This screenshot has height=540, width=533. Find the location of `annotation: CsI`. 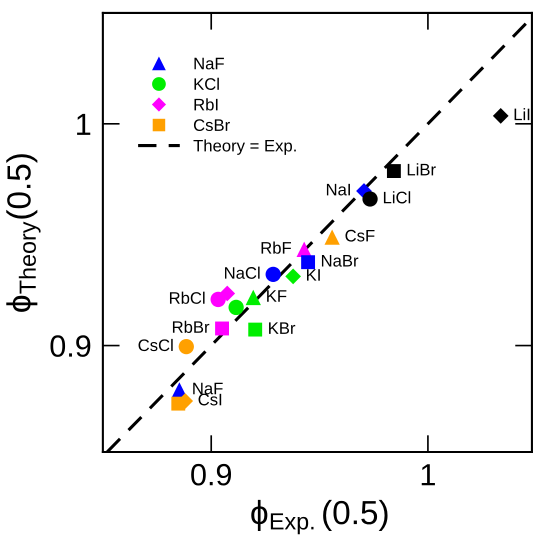

annotation: CsI is located at coordinates (210, 400).